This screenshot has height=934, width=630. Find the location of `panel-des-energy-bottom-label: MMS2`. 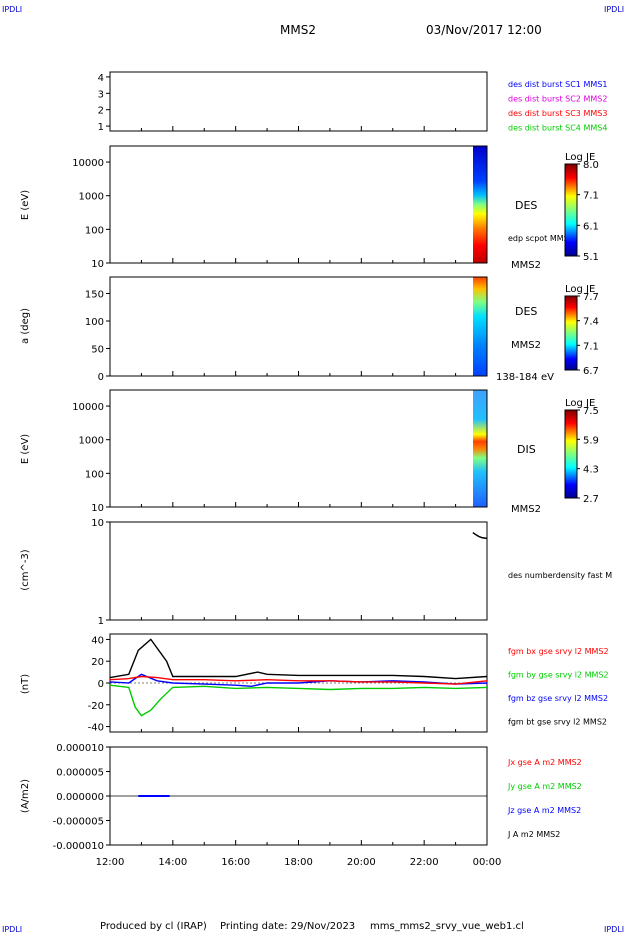

panel-des-energy-bottom-label: MMS2 is located at coordinates (526, 265).